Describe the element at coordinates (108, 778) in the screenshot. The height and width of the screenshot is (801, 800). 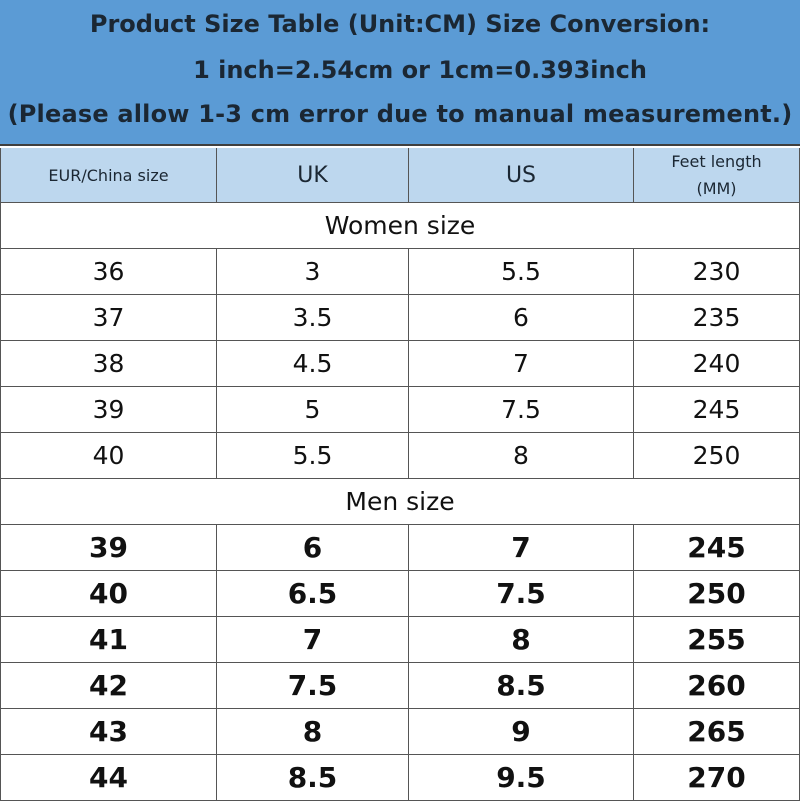
I see `eur-cell: 44` at that location.